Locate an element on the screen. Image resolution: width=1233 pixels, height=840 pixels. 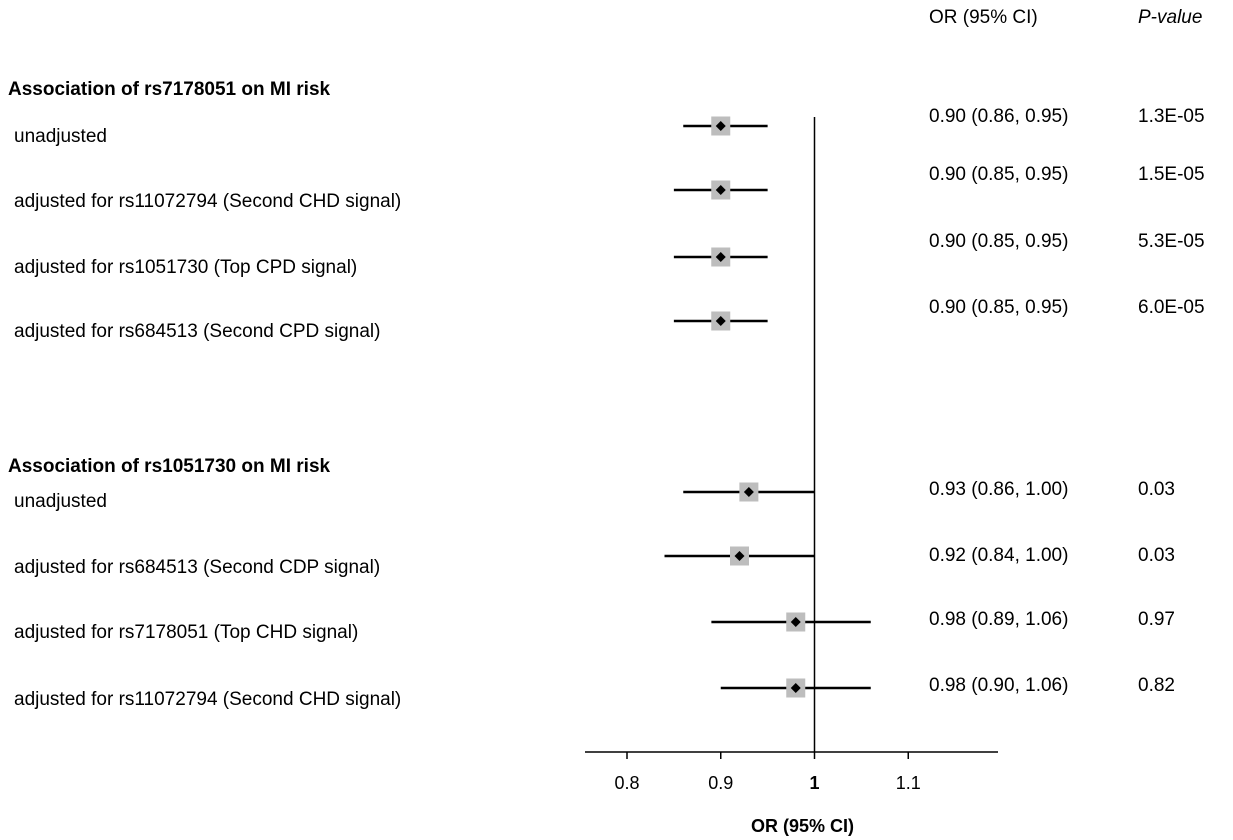
or-ci-value: 0.98 (0.90, 1.06) is located at coordinates (999, 685).